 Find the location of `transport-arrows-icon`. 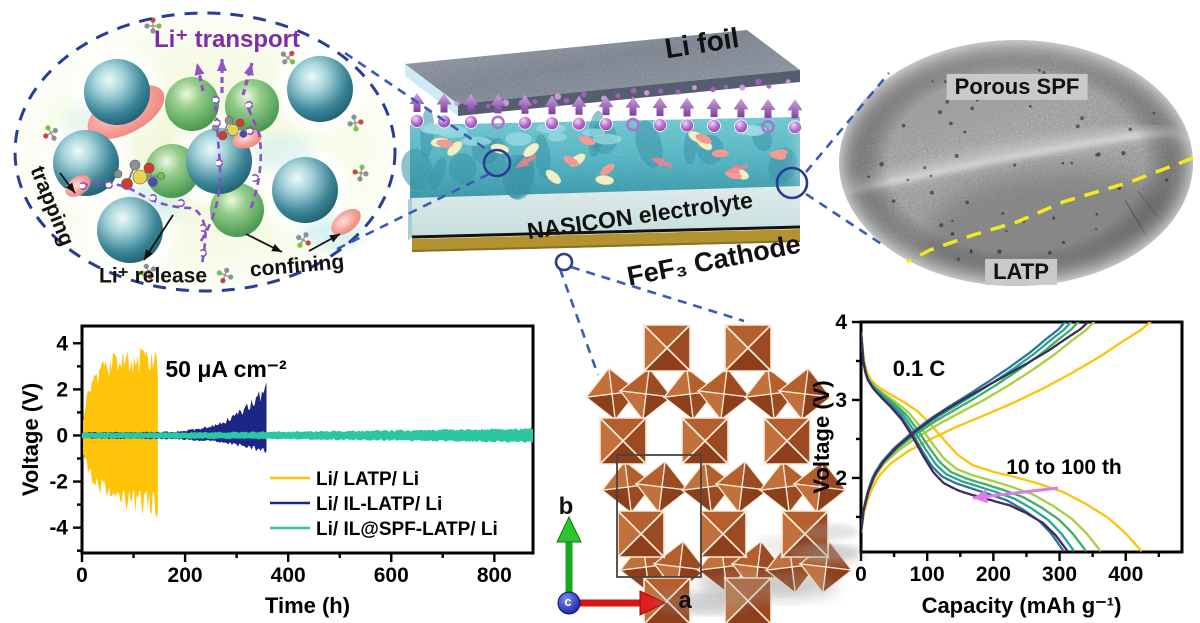

transport-arrows-icon is located at coordinates (224, 77).